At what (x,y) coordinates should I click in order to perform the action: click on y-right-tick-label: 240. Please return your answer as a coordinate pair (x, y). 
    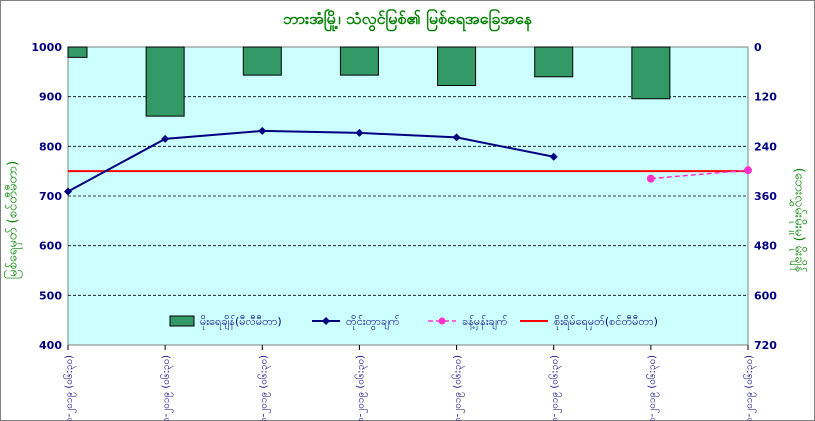
    Looking at the image, I should click on (765, 146).